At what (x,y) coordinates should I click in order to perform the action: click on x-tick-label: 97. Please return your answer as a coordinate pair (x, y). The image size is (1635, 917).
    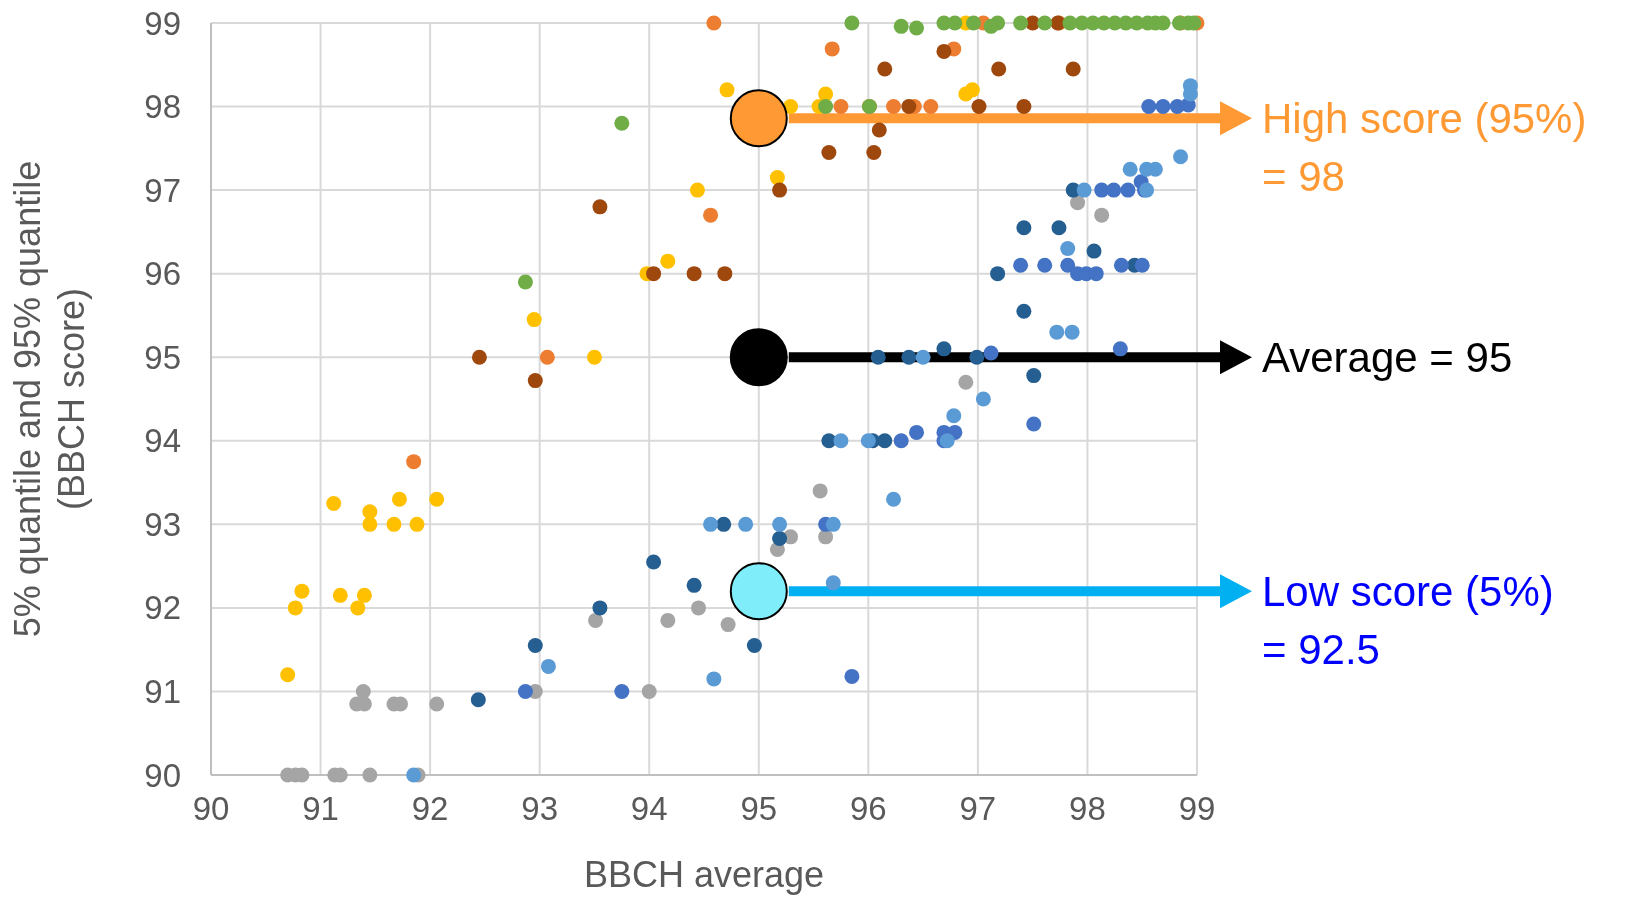
    Looking at the image, I should click on (978, 808).